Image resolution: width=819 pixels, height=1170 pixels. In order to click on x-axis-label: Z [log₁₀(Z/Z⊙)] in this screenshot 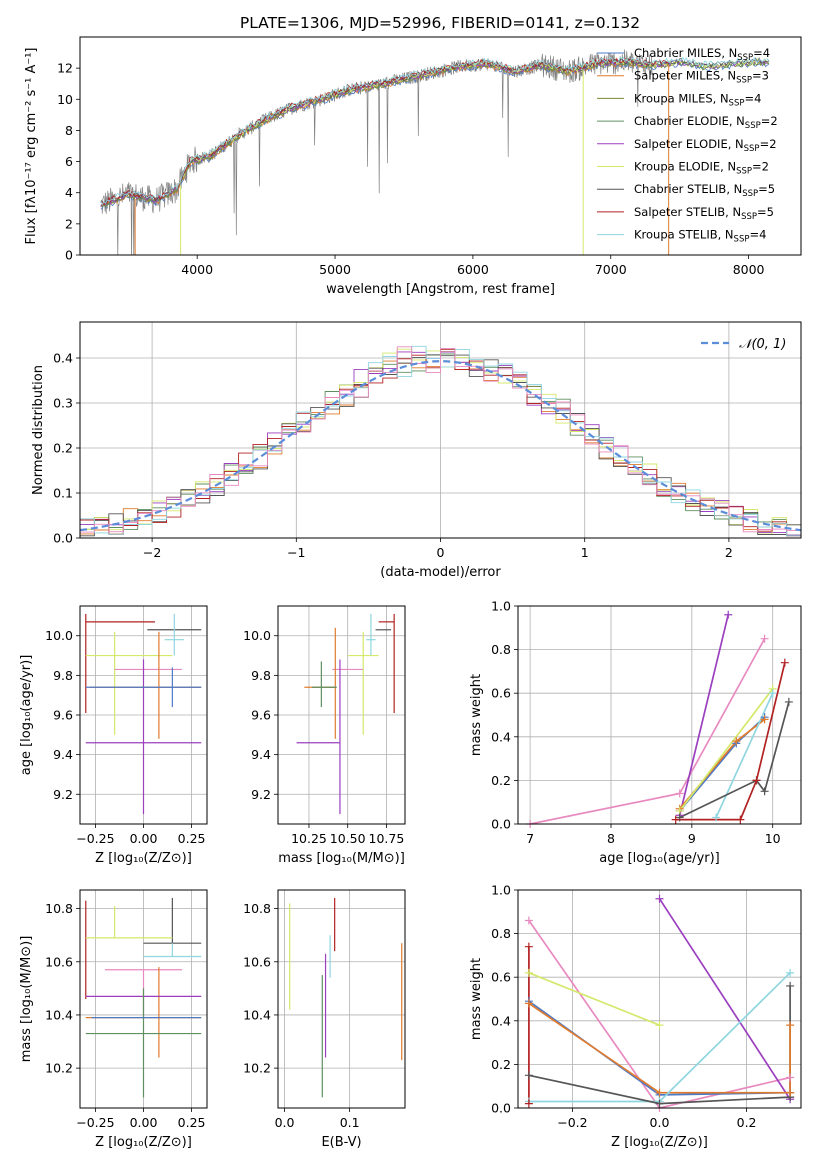, I will do `click(659, 1142)`.